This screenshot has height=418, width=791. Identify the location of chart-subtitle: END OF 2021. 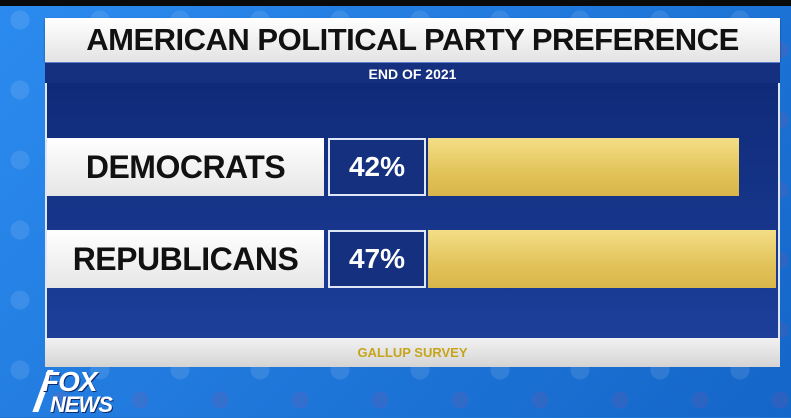
(412, 73).